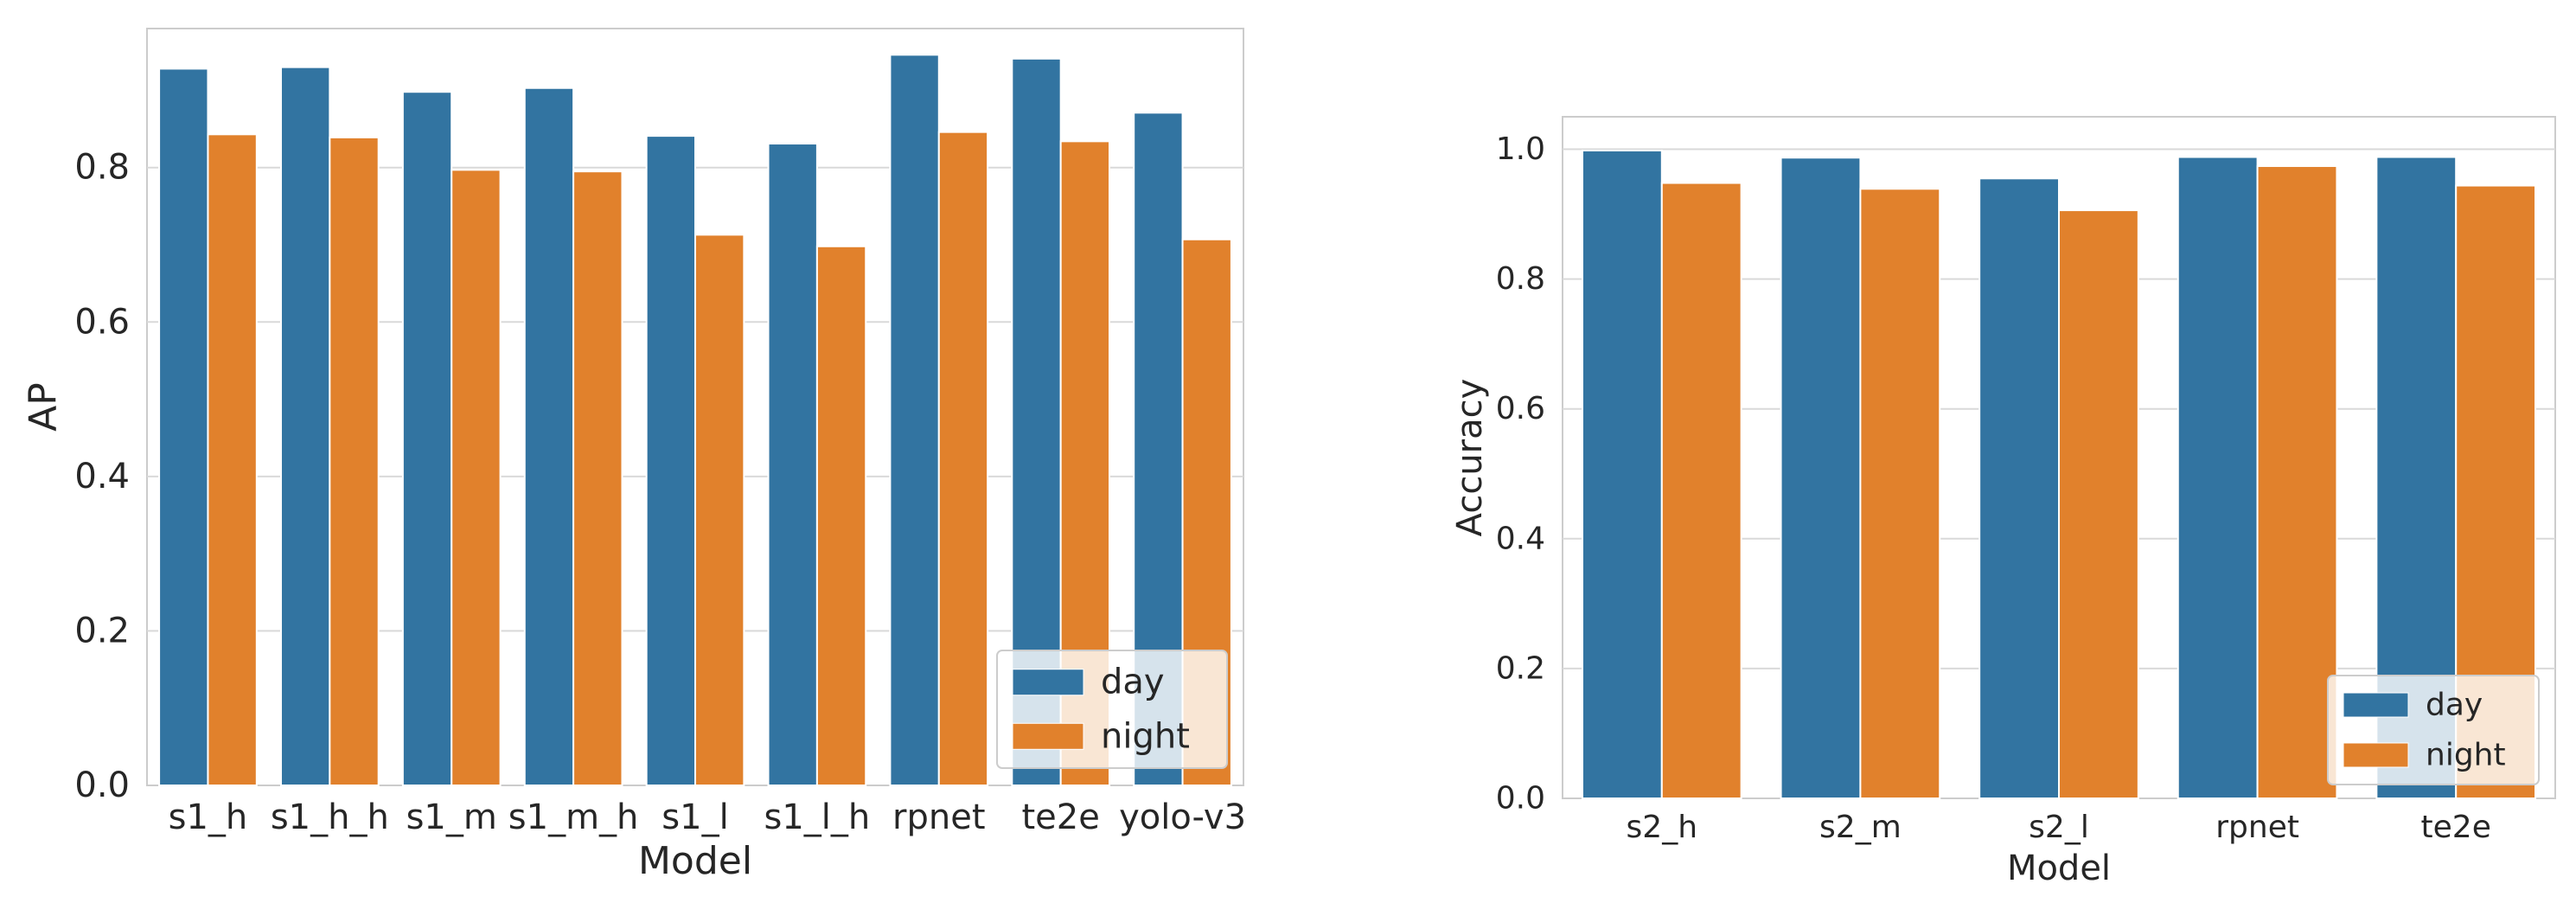  Describe the element at coordinates (2059, 827) in the screenshot. I see `x-tick-label: s2_l` at that location.